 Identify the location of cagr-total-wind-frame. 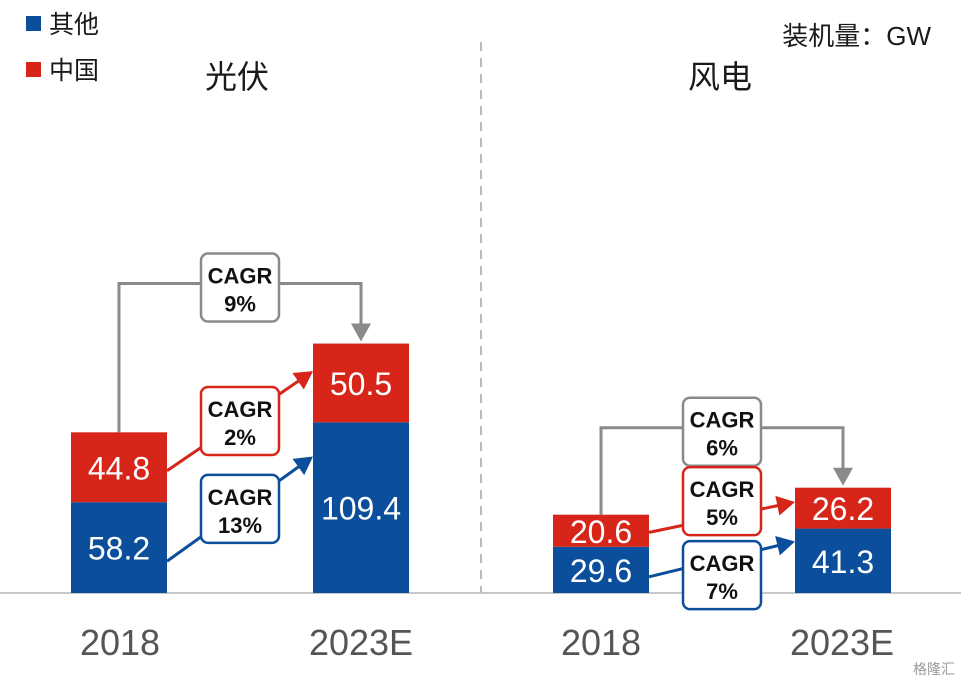
(722, 431).